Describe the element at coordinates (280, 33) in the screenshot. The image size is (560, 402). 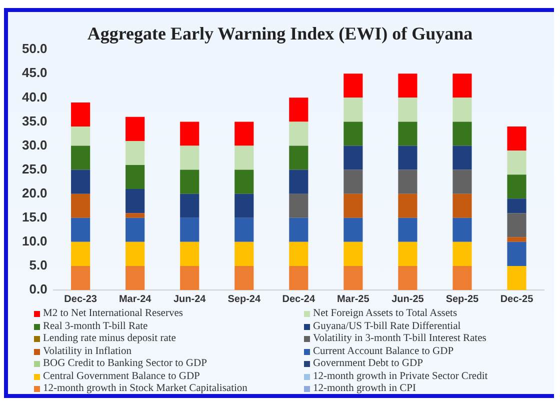
I see `chart-title: Aggregate Early Warning Index (EWI) of Guyana` at that location.